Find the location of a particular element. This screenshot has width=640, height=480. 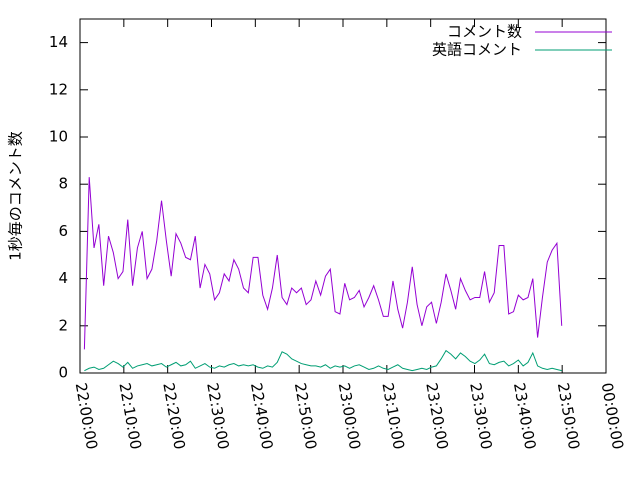

legend-label: コメント数 is located at coordinates (484, 32).